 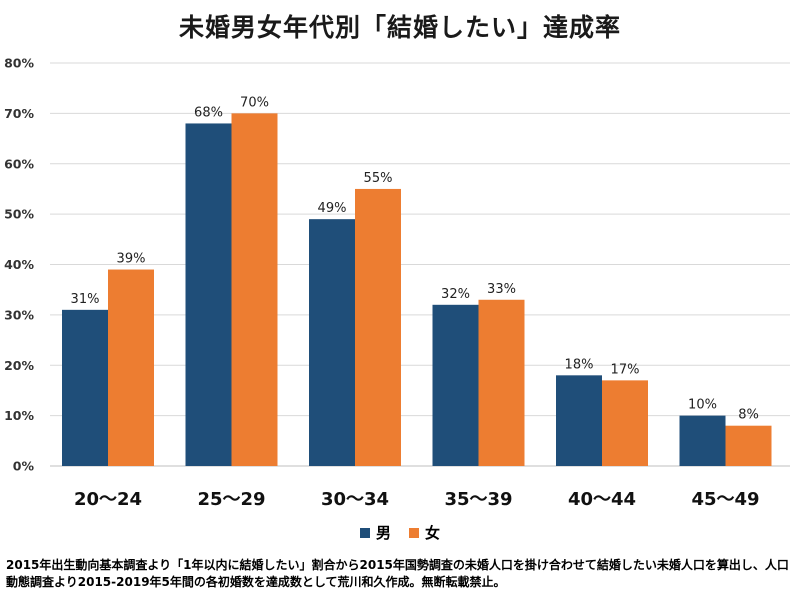 What do you see at coordinates (424, 532) in the screenshot?
I see `legend-item-female: 女` at bounding box center [424, 532].